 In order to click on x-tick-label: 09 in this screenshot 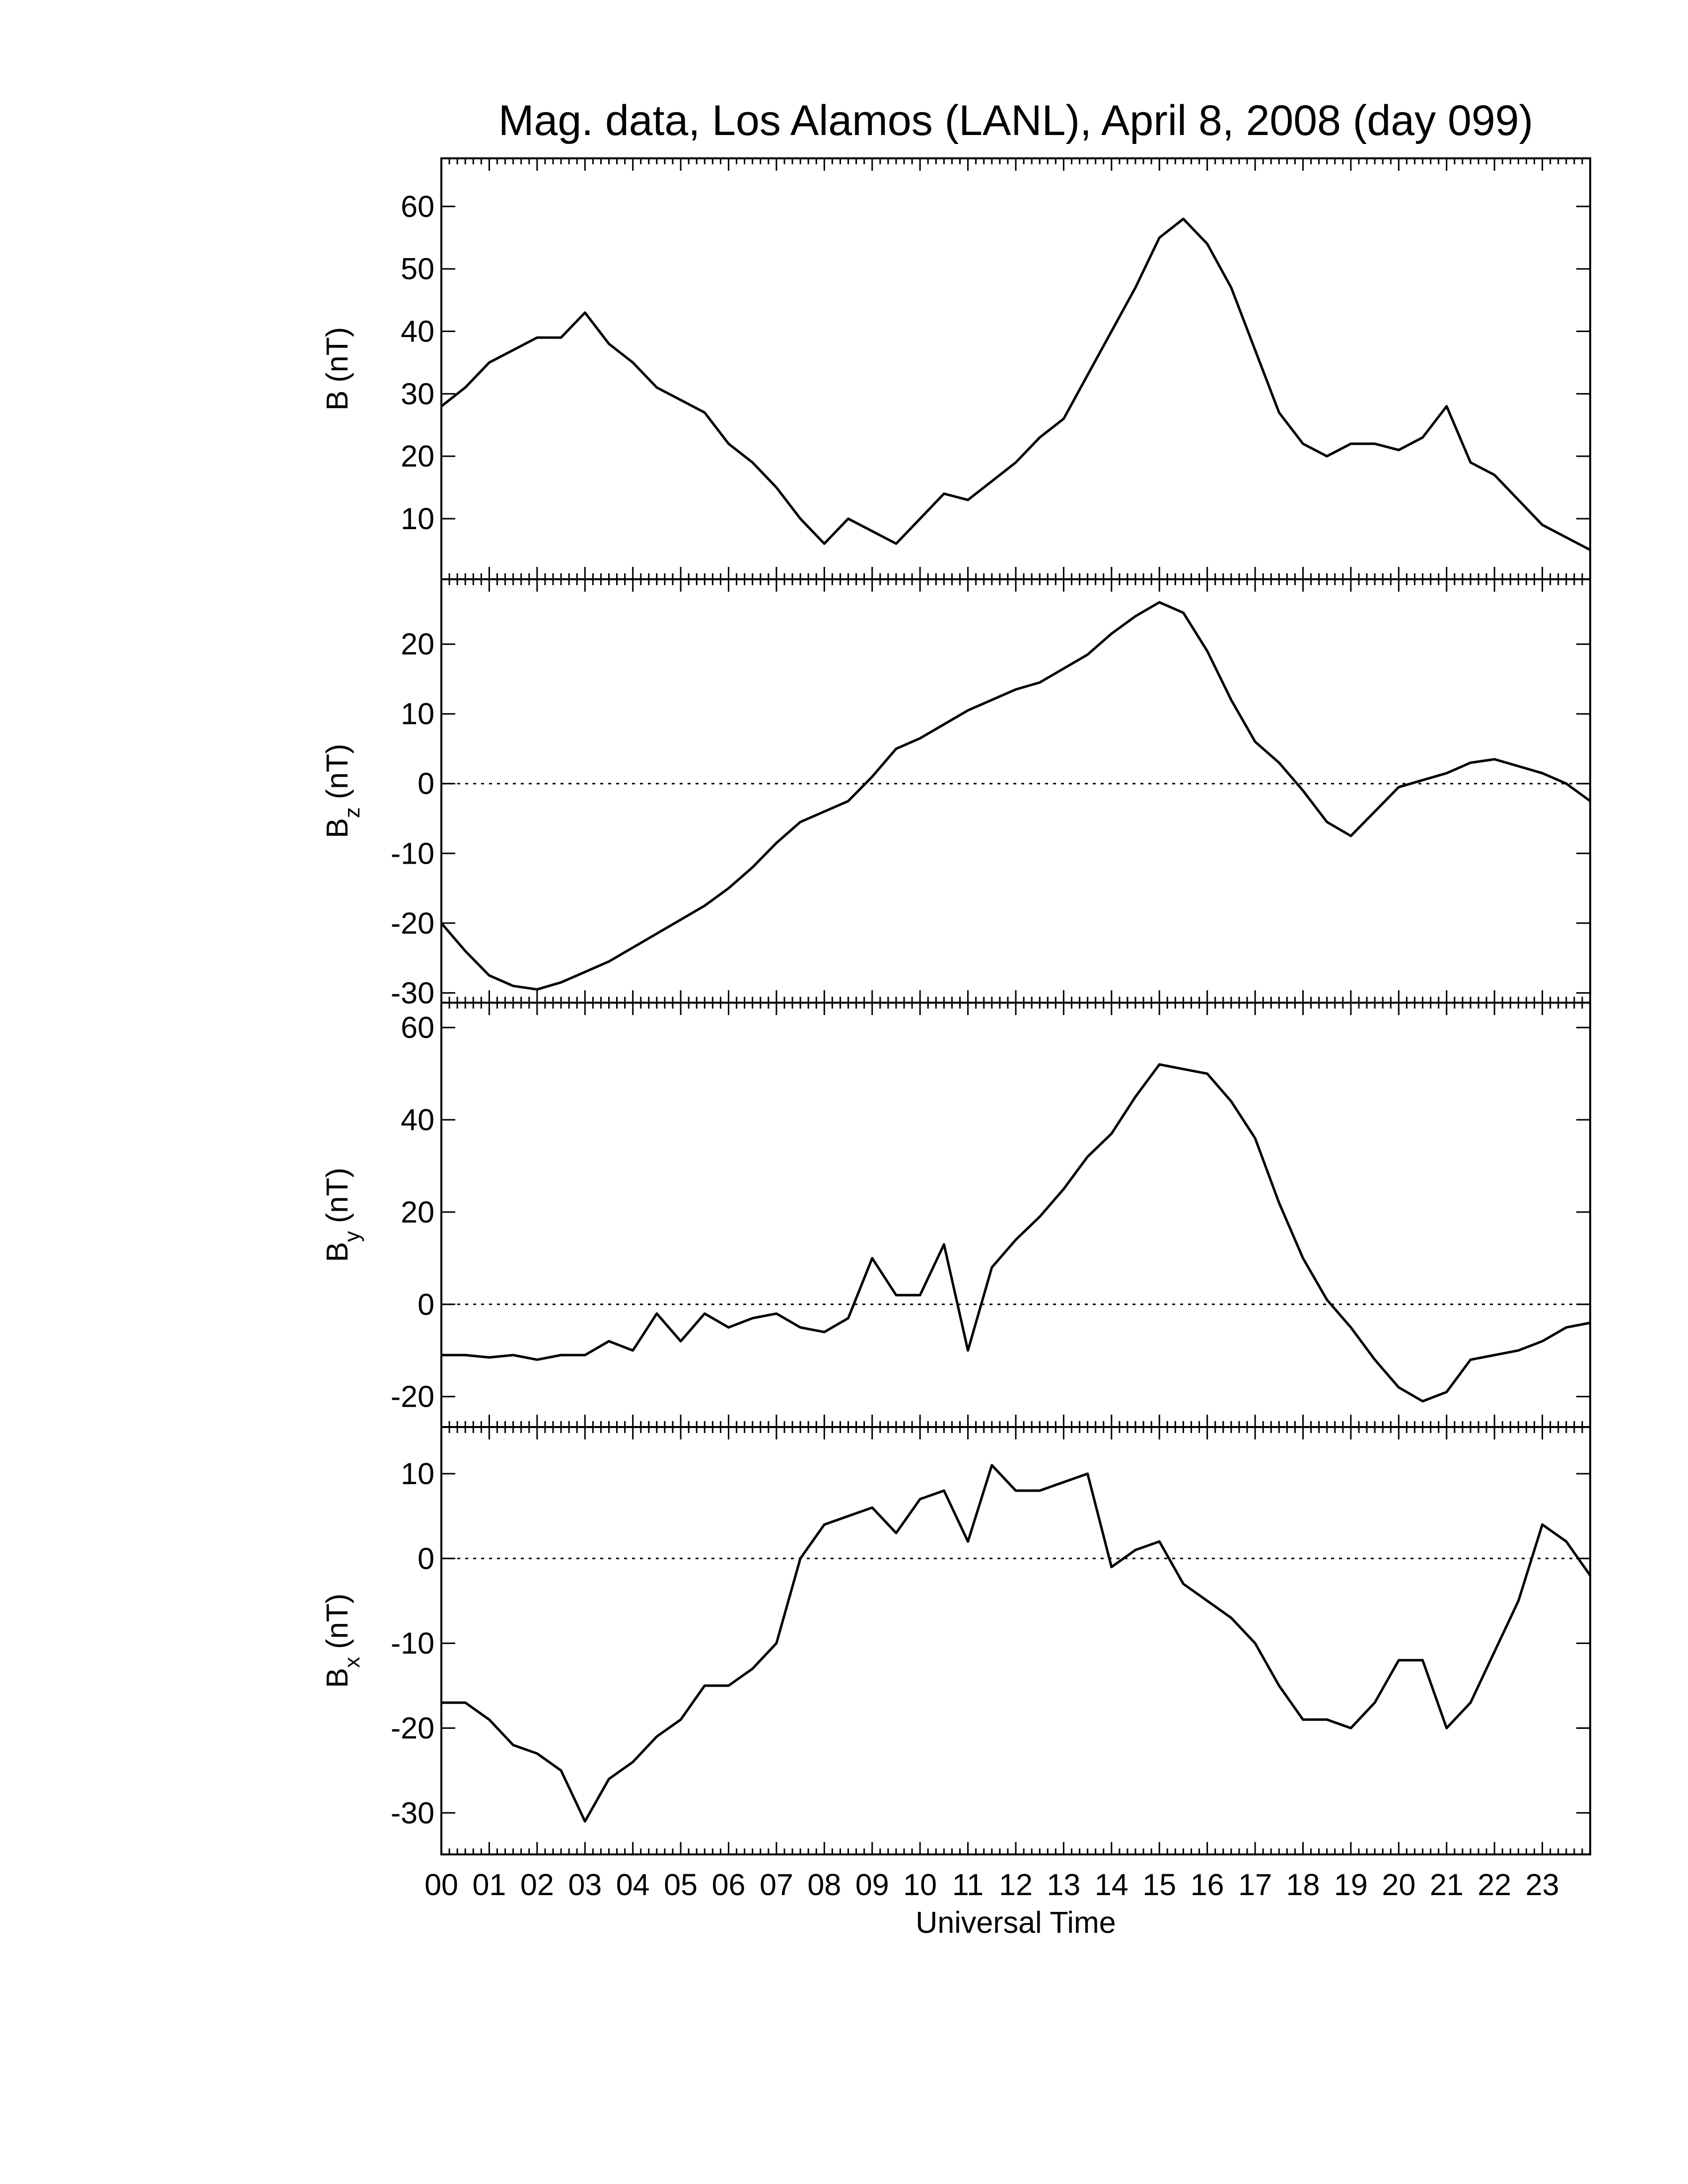, I will do `click(872, 1885)`.